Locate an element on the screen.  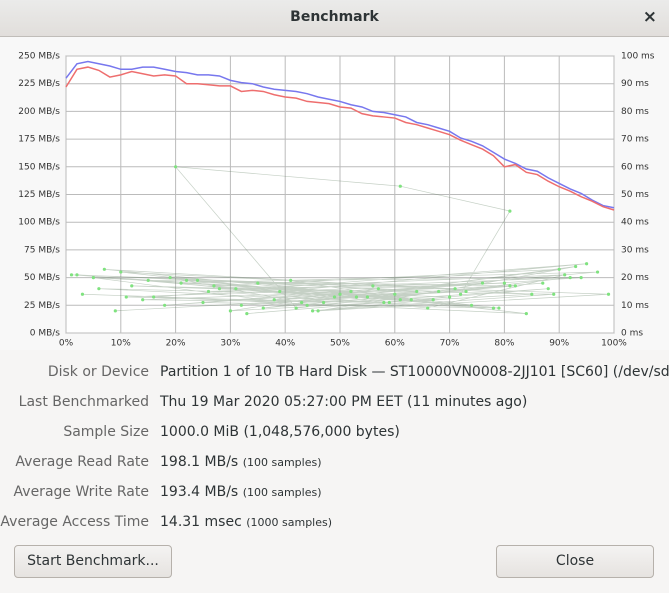
y2-tick-label: 80 ms is located at coordinates (635, 112).